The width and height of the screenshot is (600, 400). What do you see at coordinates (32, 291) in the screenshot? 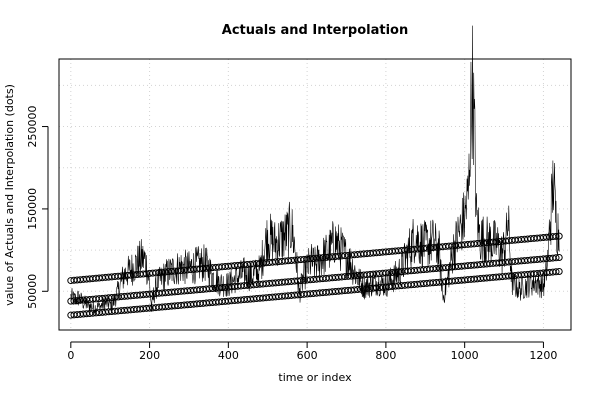
I see `y-tick-label: 50000` at bounding box center [32, 291].